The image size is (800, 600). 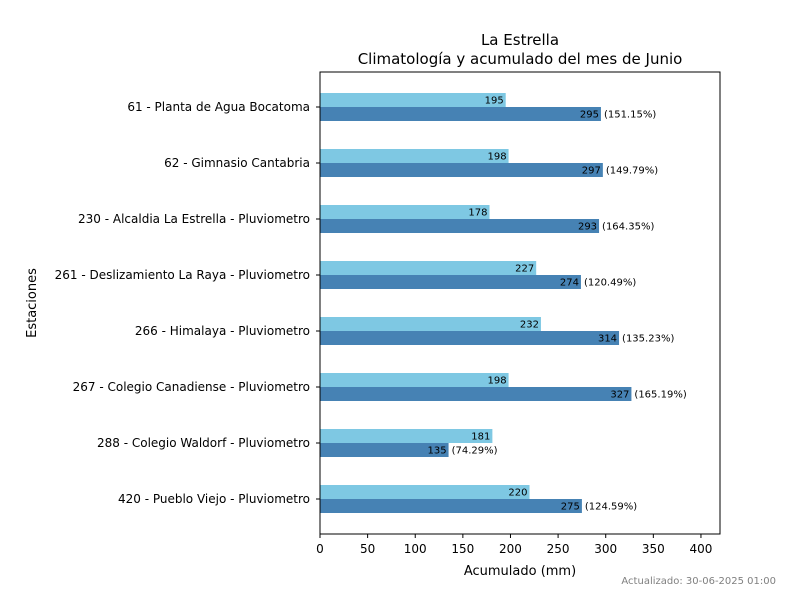 What do you see at coordinates (648, 339) in the screenshot?
I see `bar-percent-label: (135.23%)` at bounding box center [648, 339].